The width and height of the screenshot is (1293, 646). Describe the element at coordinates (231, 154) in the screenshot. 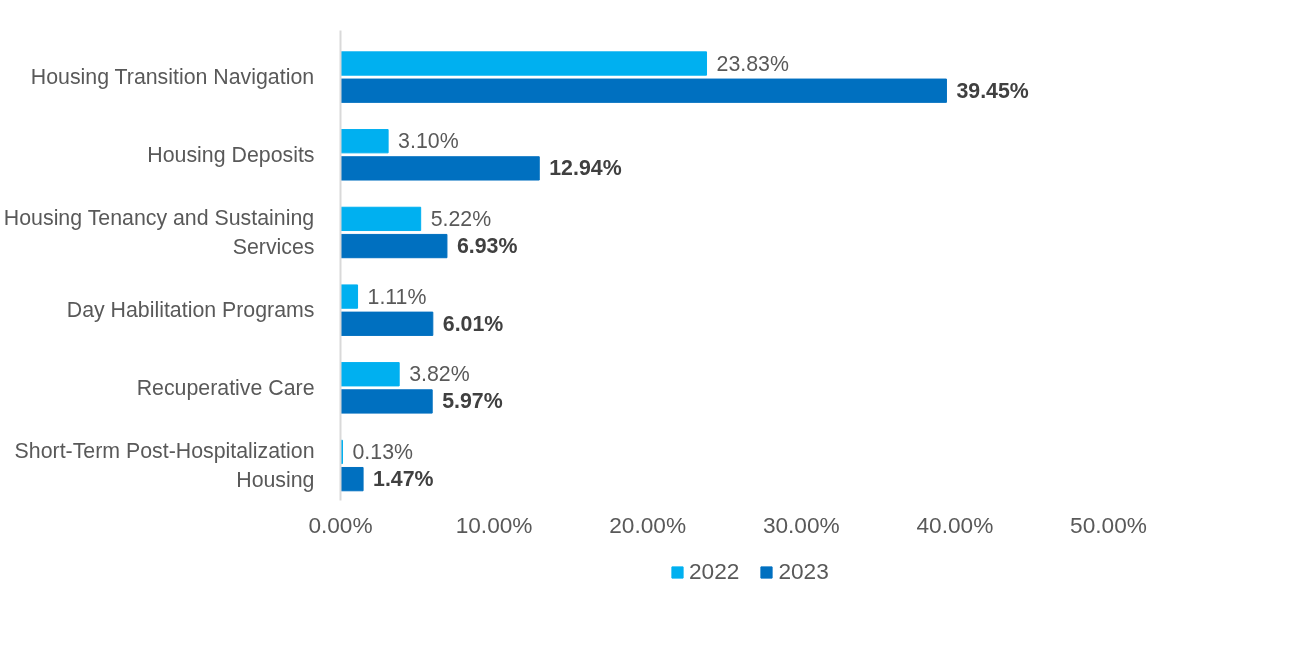

I see `y-tick-label: Housing Deposits` at that location.